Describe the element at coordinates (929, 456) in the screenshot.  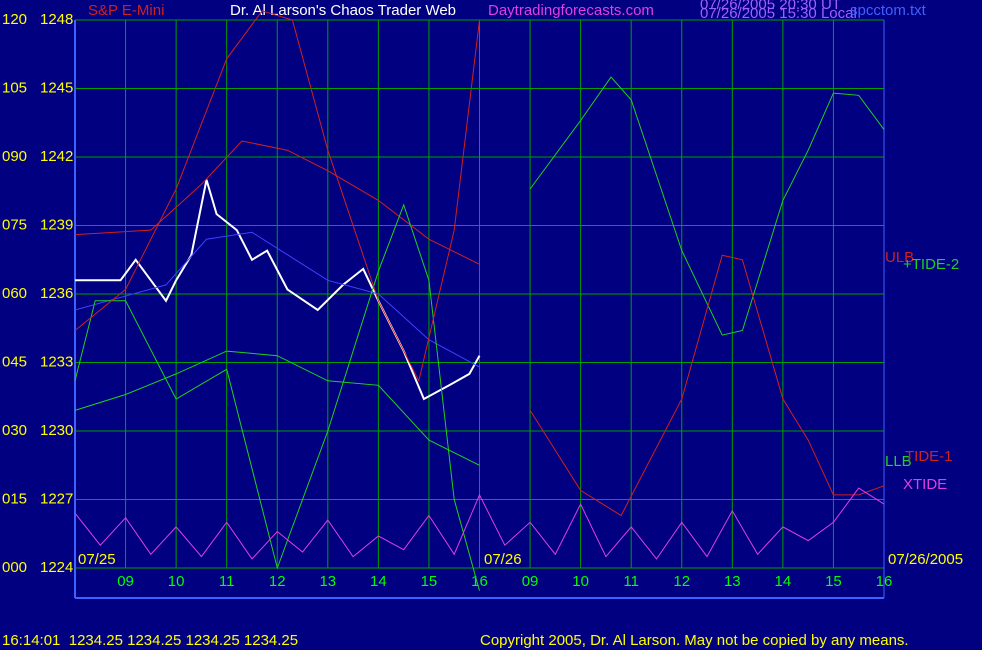
I see `legend-label: TIDE-1` at that location.